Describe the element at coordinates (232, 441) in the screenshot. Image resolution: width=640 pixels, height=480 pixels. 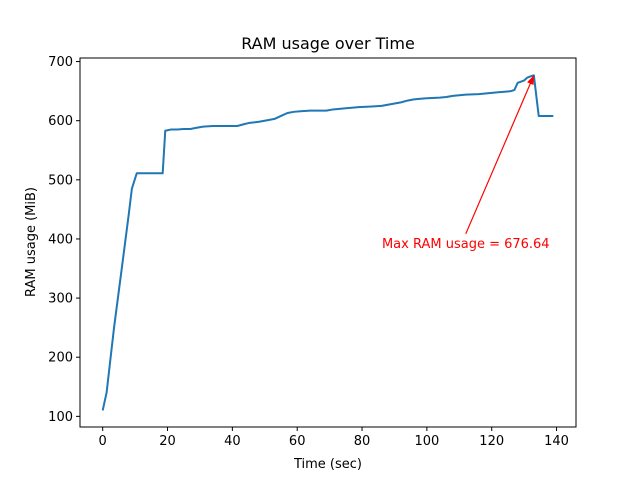
I see `x-tick-label: 40` at that location.